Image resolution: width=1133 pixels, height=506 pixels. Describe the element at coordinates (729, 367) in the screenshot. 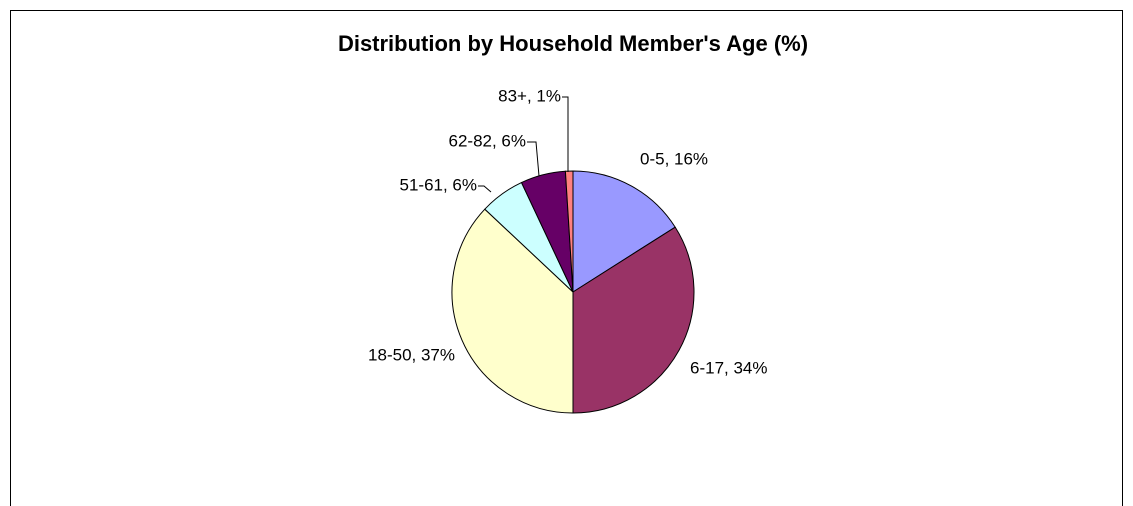

I see `data-label: 6-17, 34%` at that location.